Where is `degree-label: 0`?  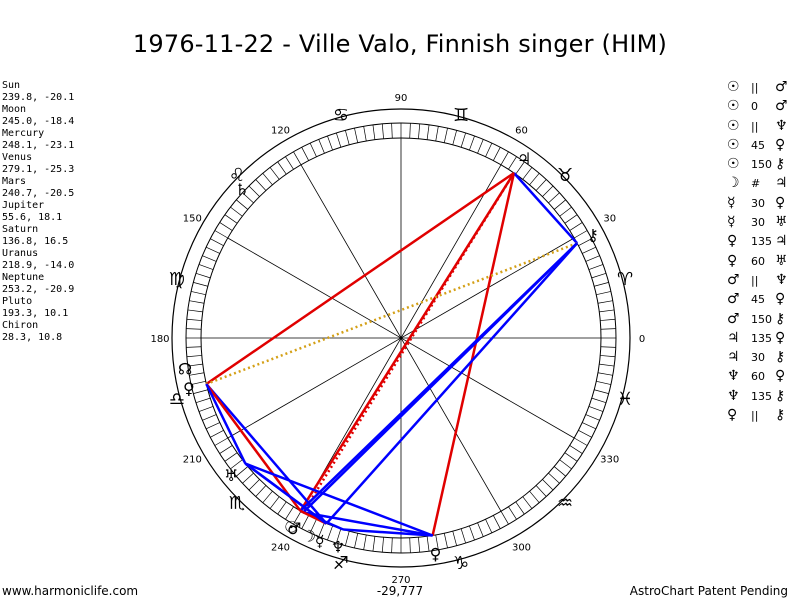
degree-label: 0 is located at coordinates (642, 339).